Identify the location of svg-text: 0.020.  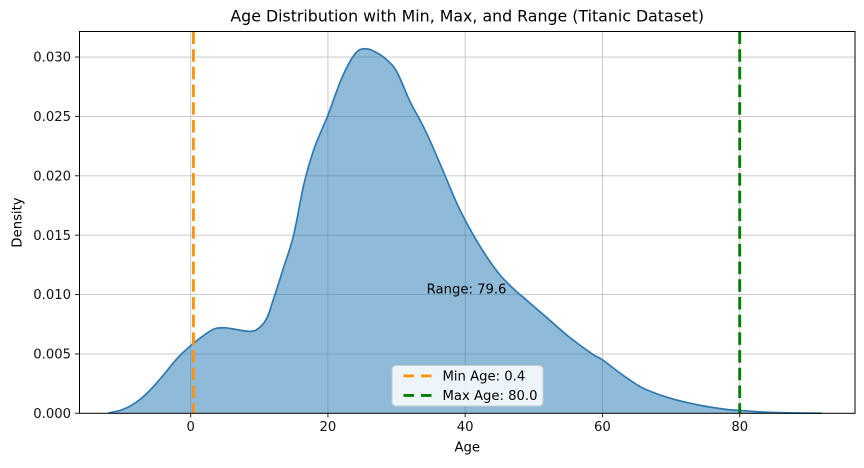
(52, 176).